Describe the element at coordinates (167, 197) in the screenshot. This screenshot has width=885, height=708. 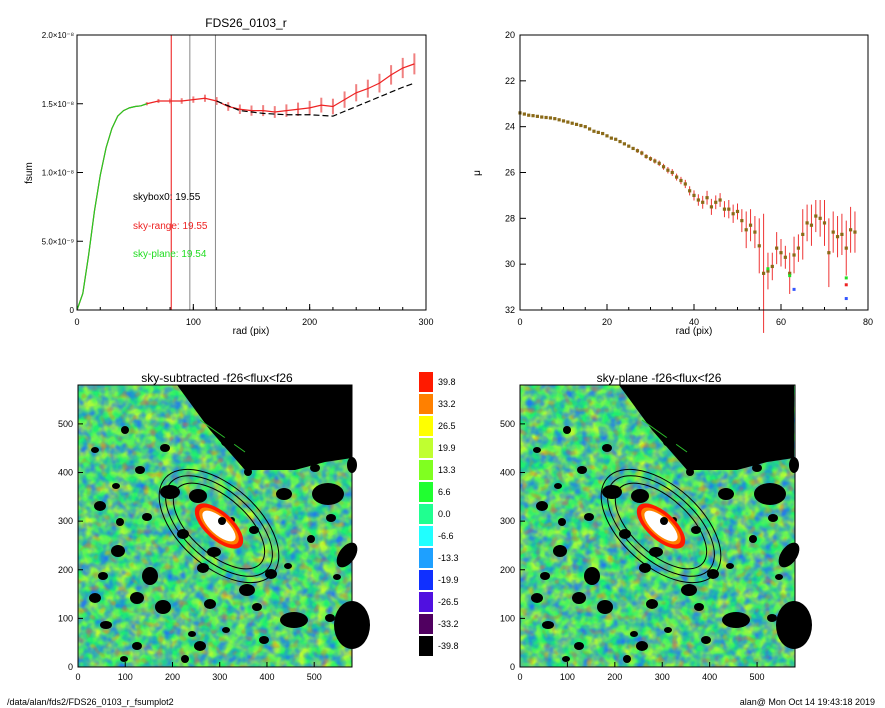
I see `annotation-skybox0: skybox0: 19.55` at that location.